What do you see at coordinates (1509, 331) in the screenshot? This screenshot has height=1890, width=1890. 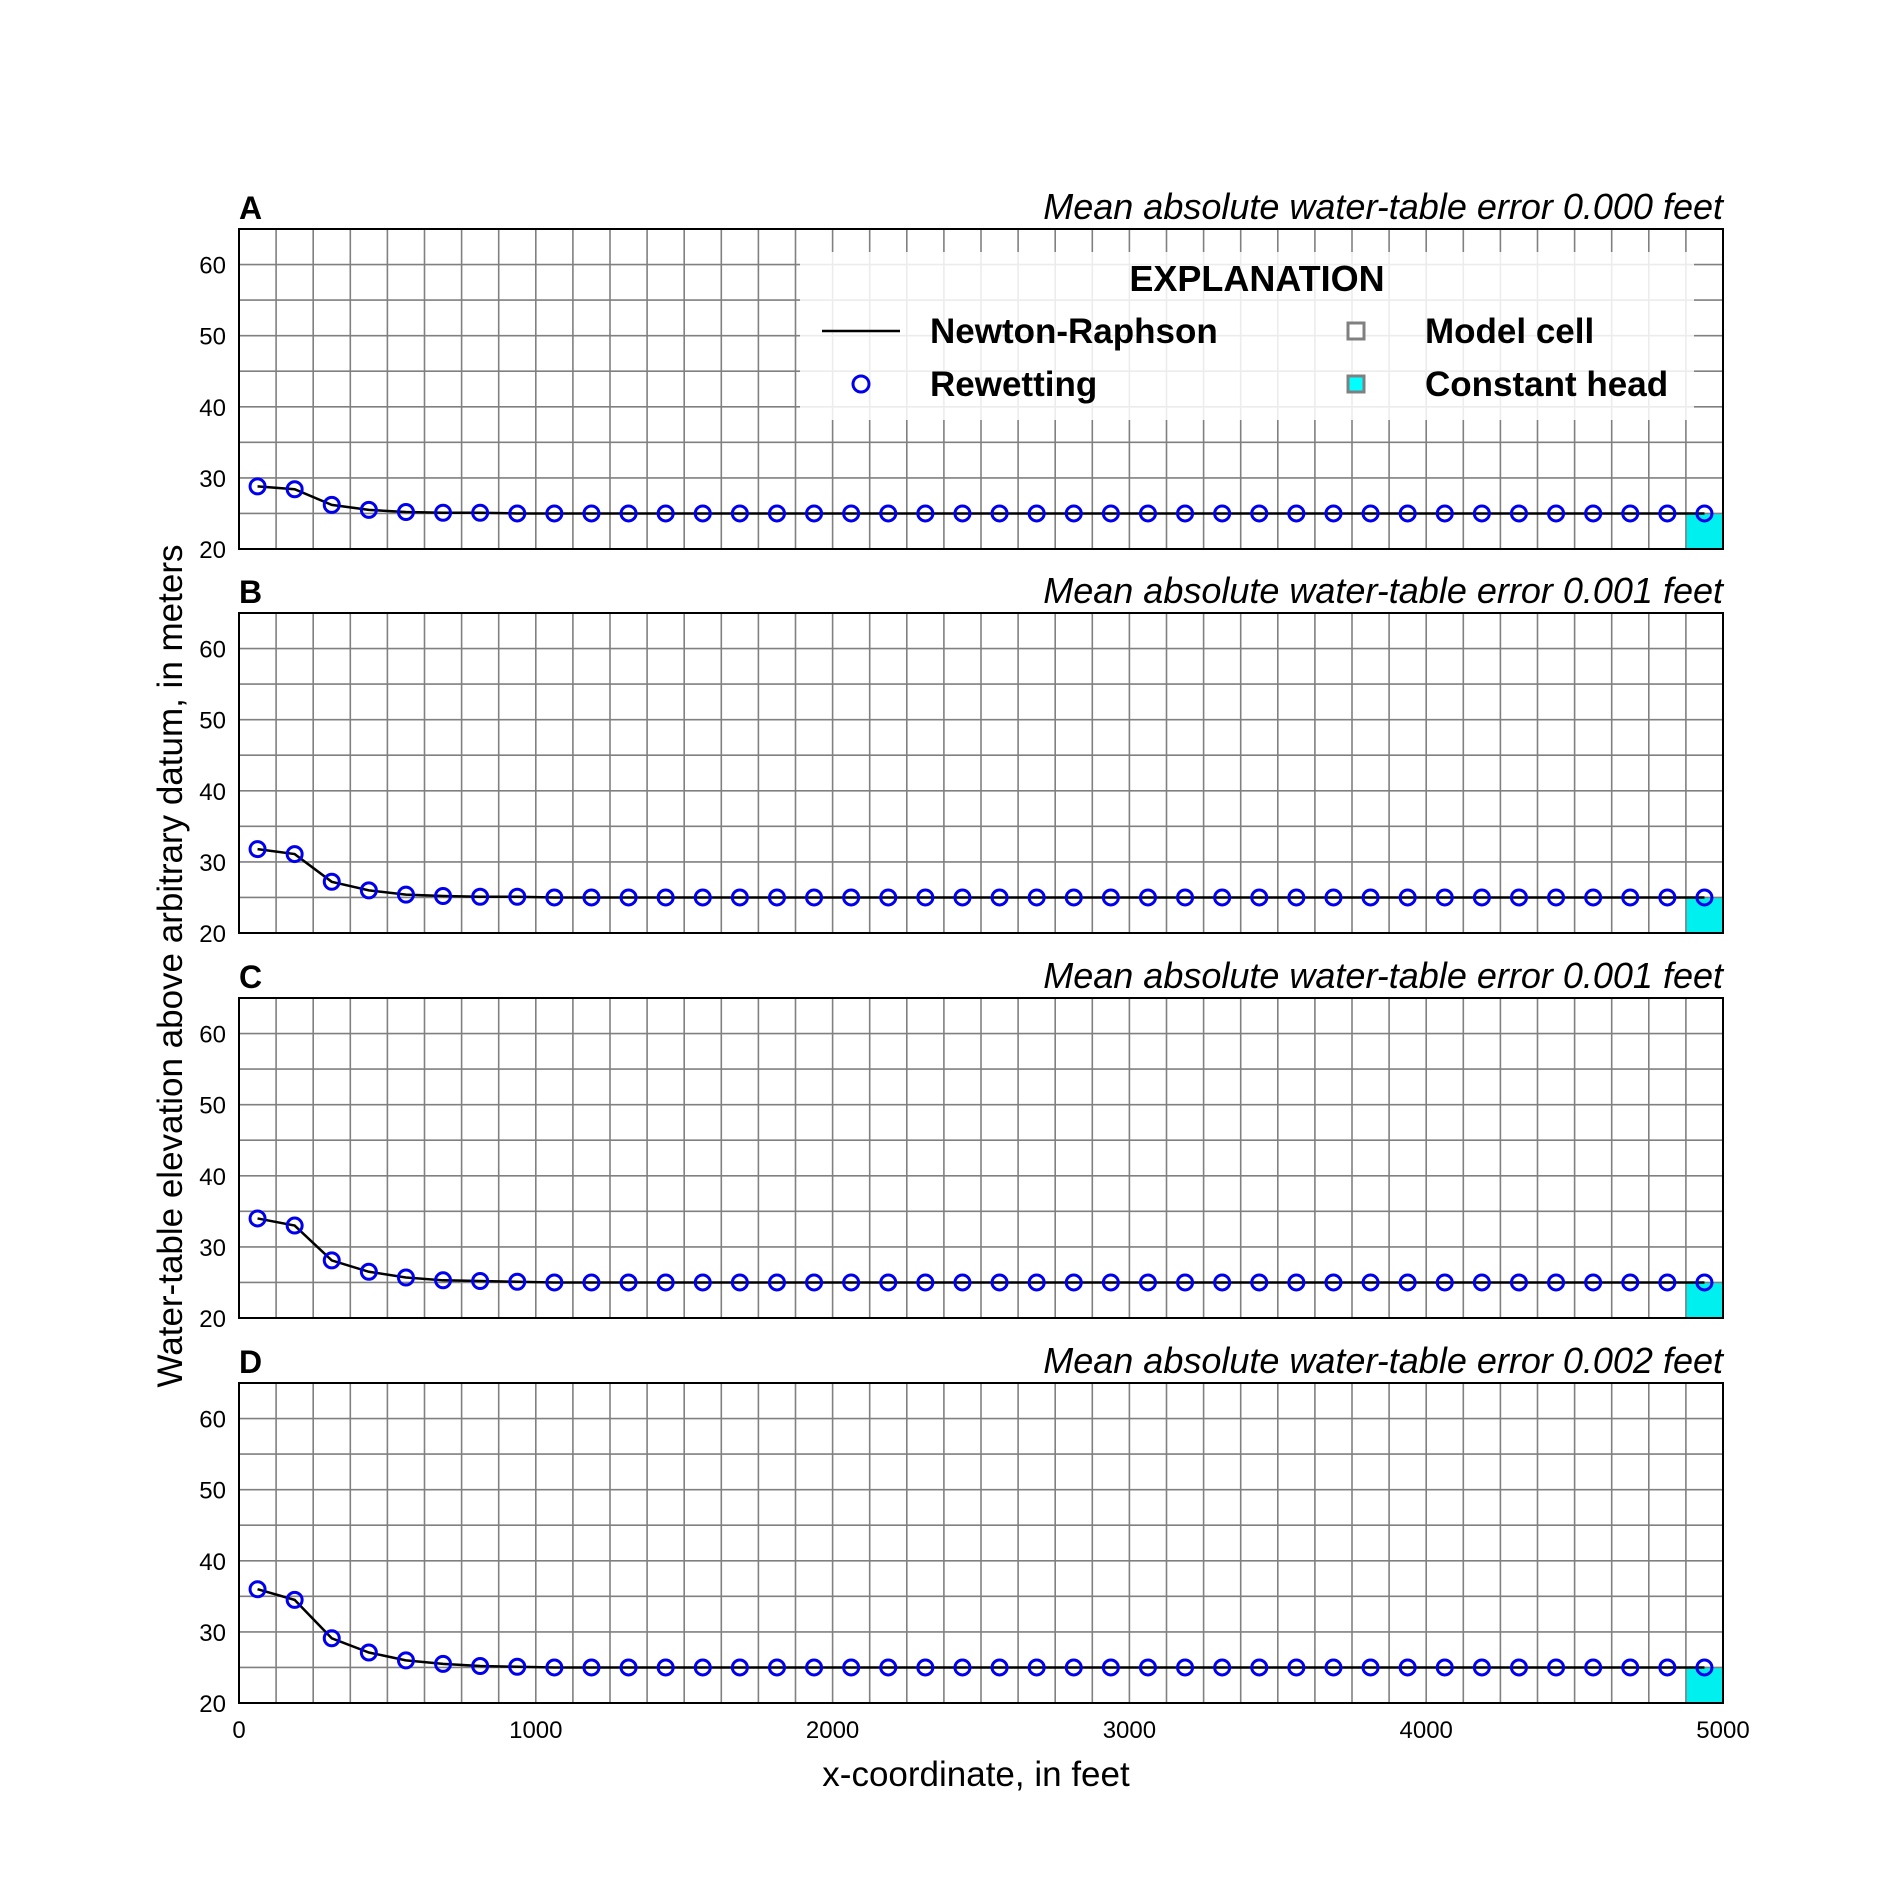 I see `legend-label-model-cell: Model cell` at bounding box center [1509, 331].